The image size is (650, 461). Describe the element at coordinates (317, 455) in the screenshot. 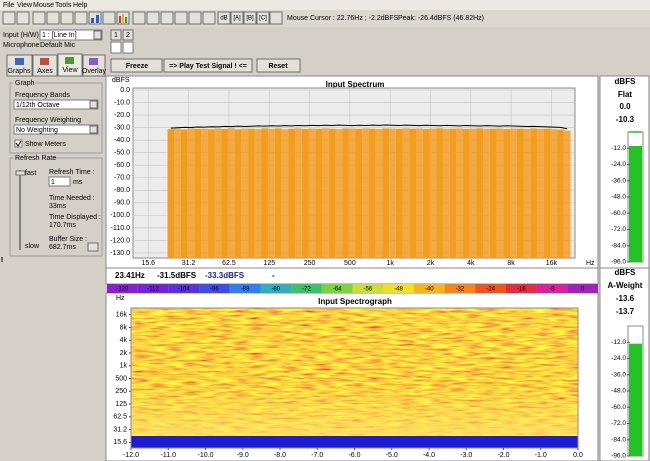

I see `x-tick-label: -7.0` at that location.